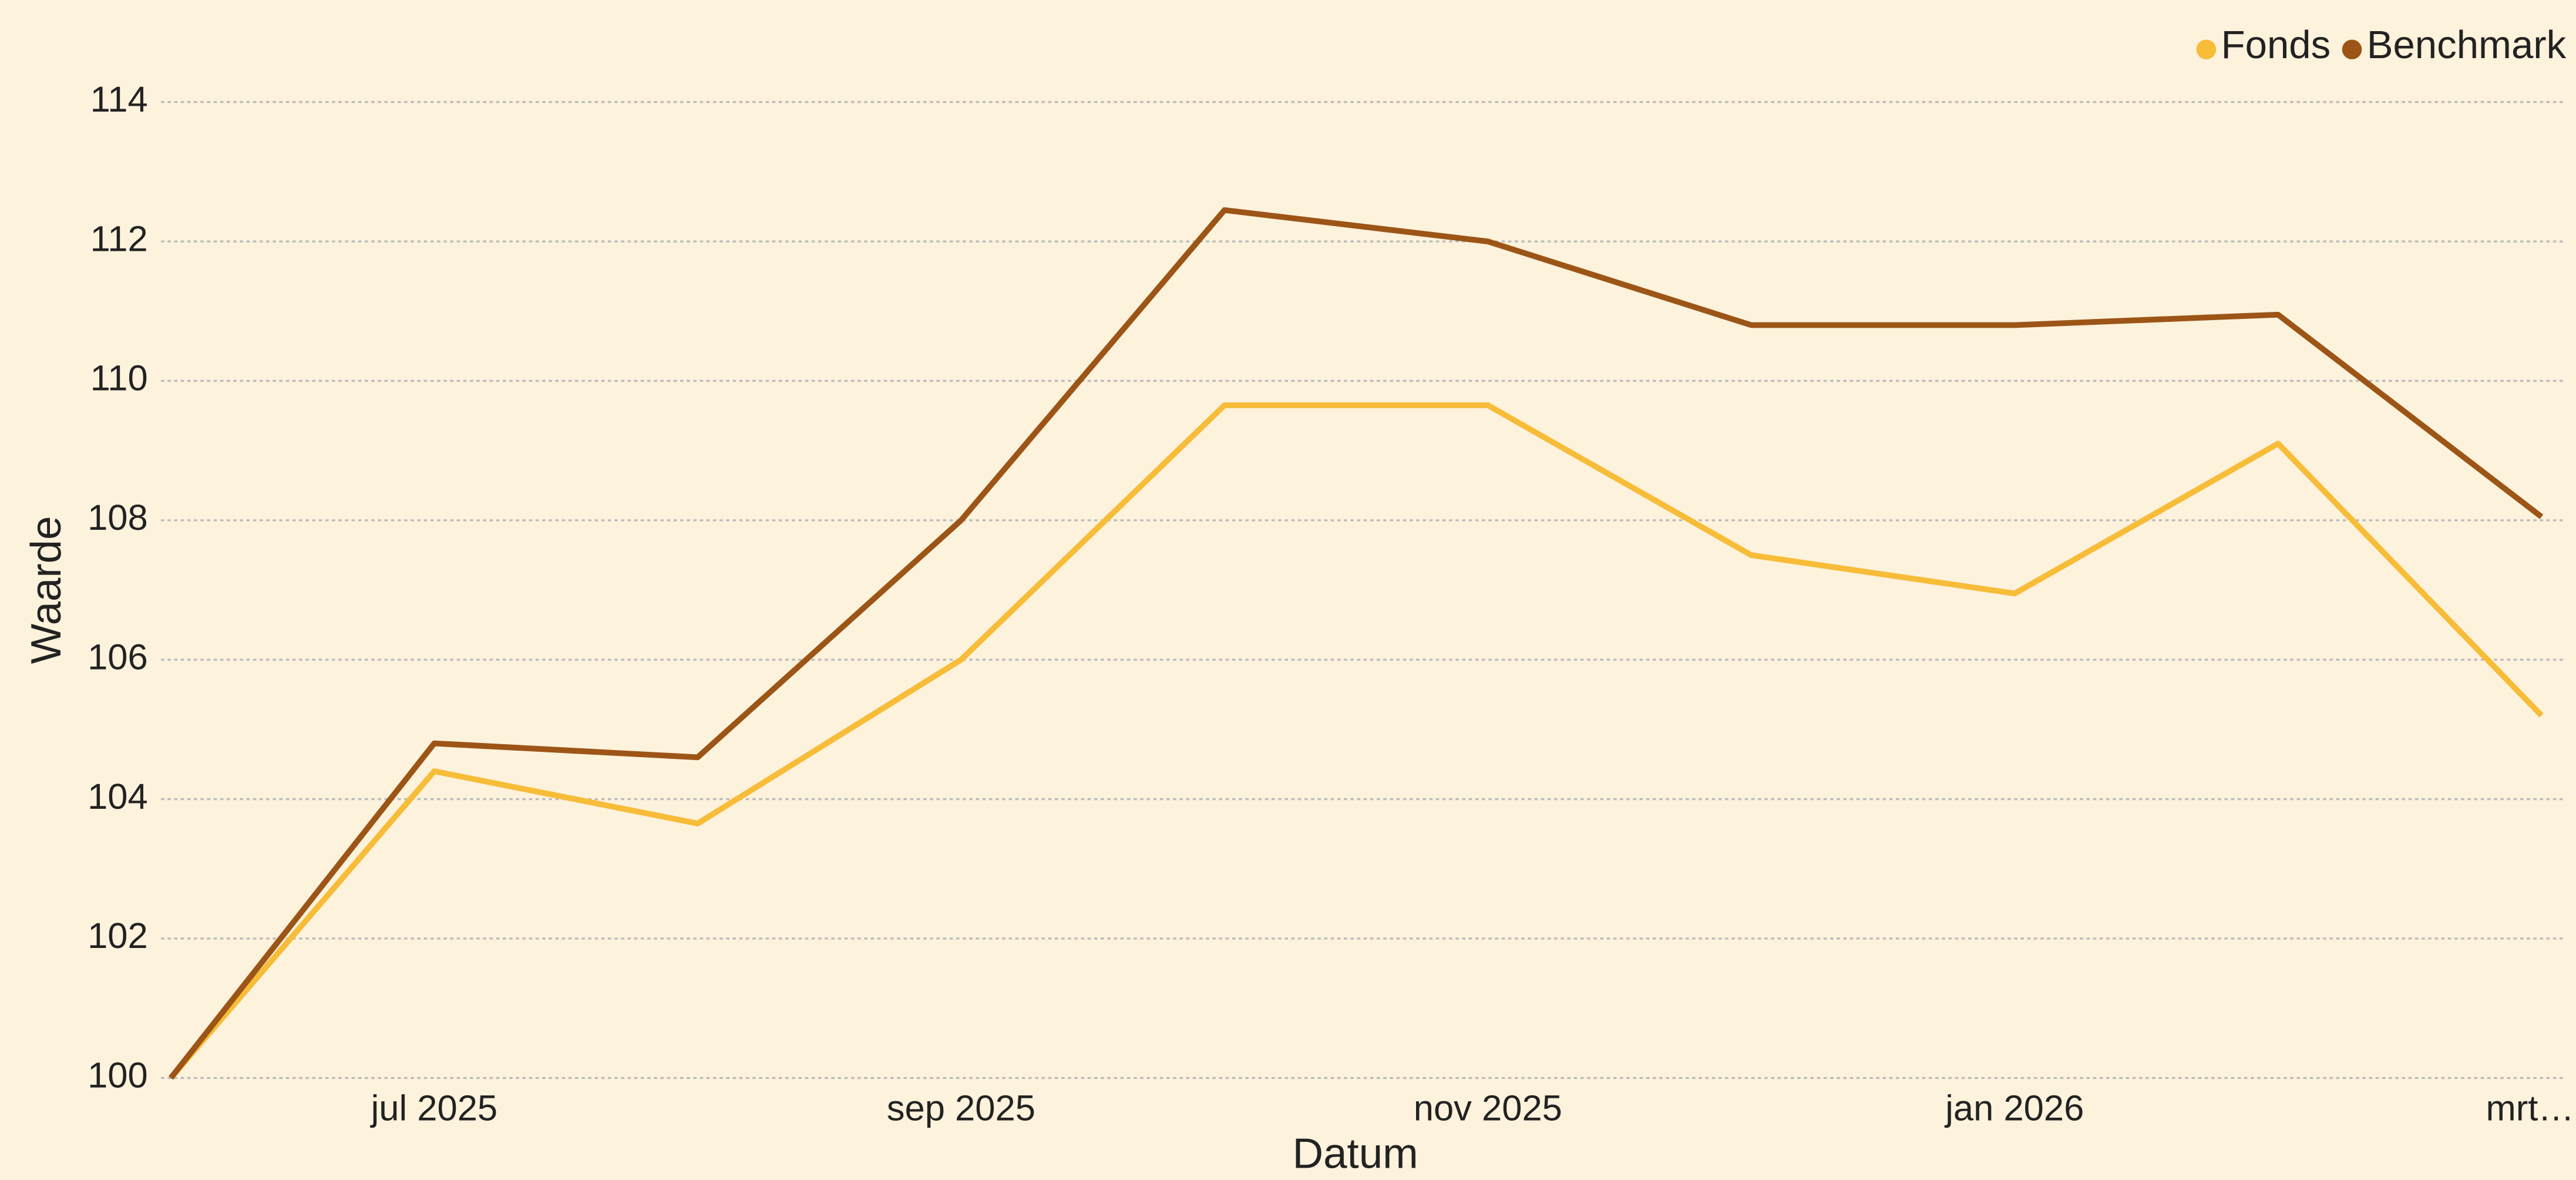 The image size is (2576, 1180). I want to click on y-tick-label: 108, so click(118, 517).